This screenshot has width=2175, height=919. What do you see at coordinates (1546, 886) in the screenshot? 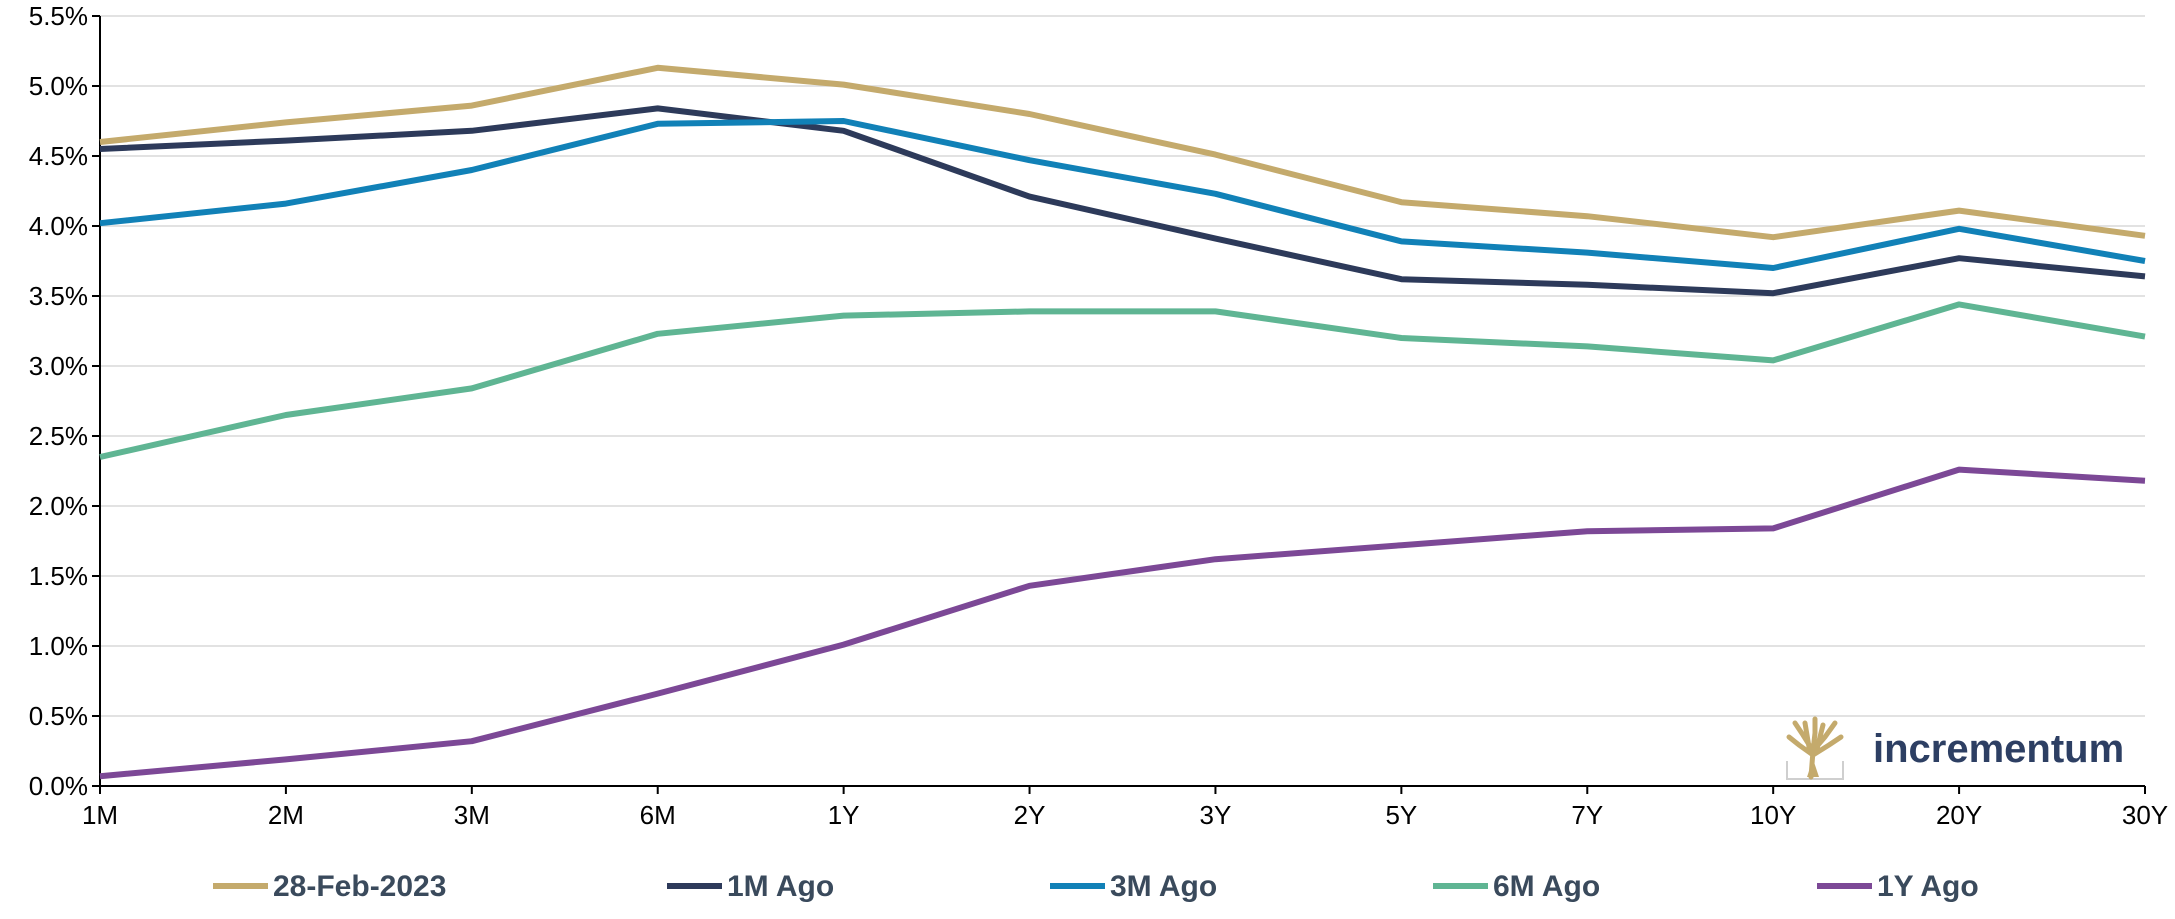
I see `legend-label: 6M Ago` at bounding box center [1546, 886].